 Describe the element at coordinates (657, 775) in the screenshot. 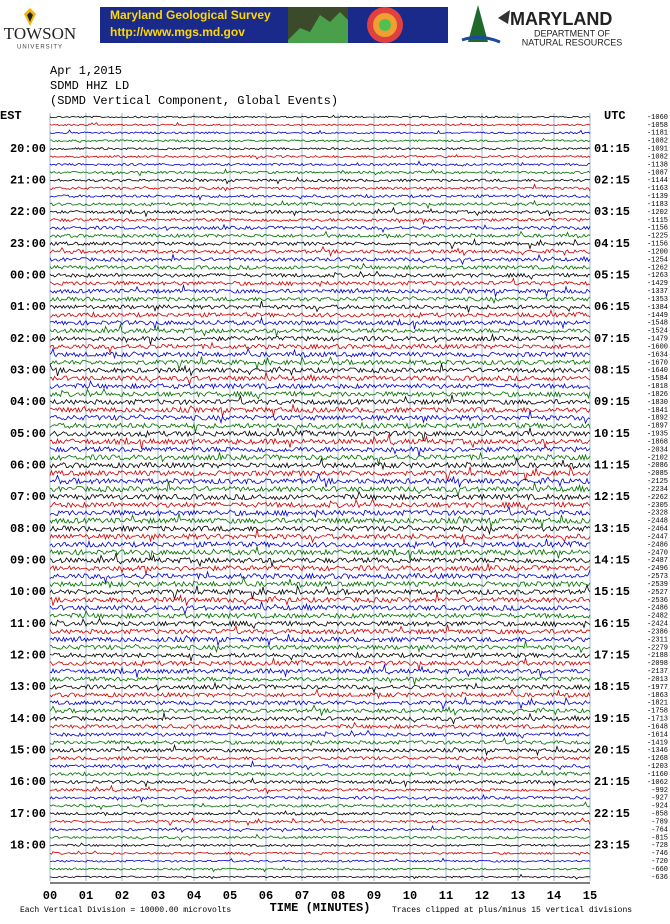

I see `offset-label: -1160` at that location.